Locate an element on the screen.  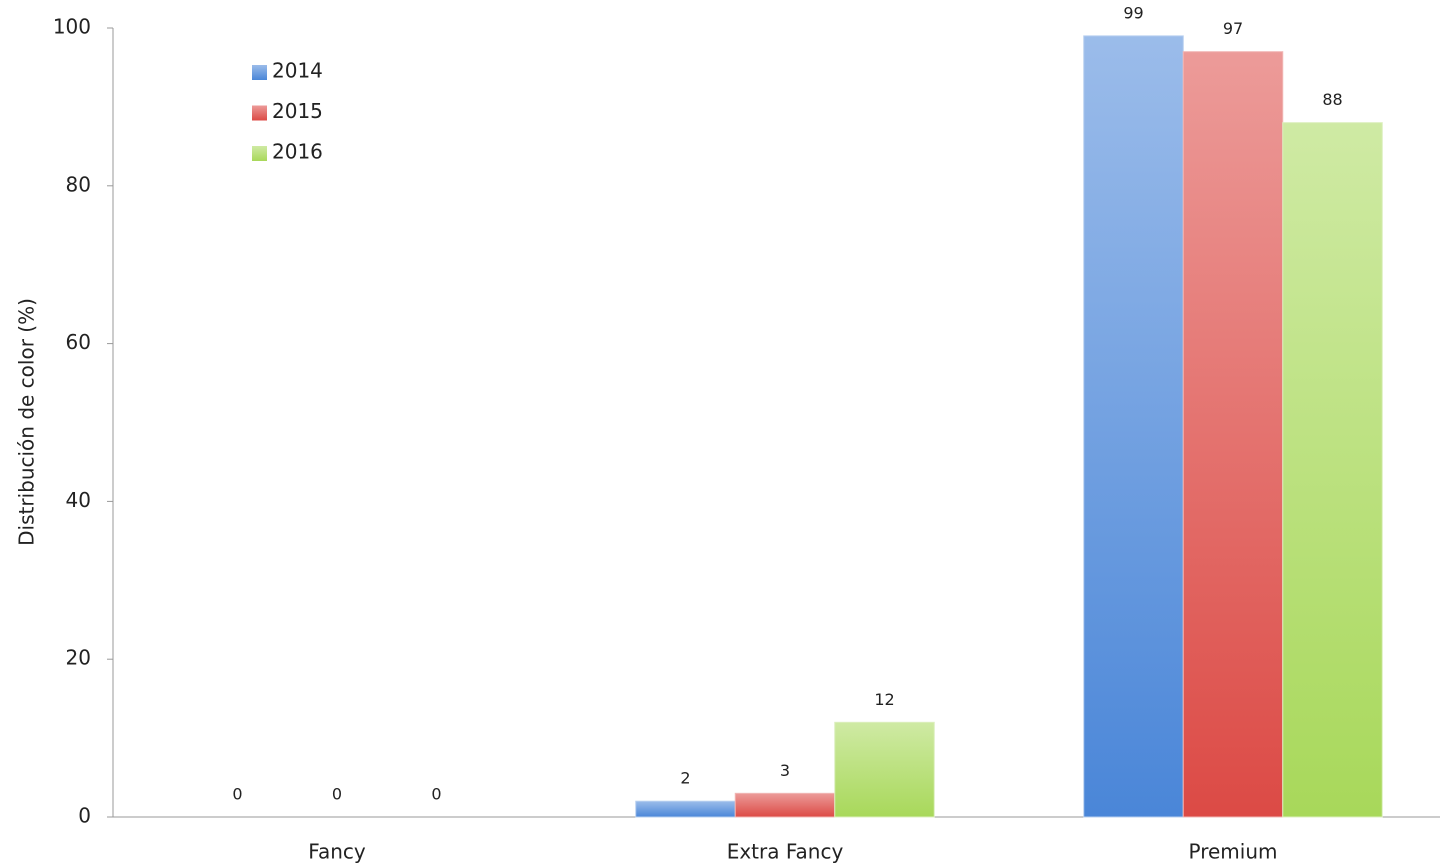
y-tick-label: 40 is located at coordinates (78, 500).